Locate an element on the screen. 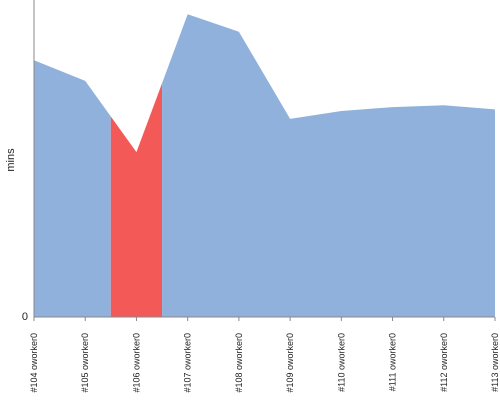 The image size is (500, 400). x-tick-label: #111 oworker0 is located at coordinates (393, 362).